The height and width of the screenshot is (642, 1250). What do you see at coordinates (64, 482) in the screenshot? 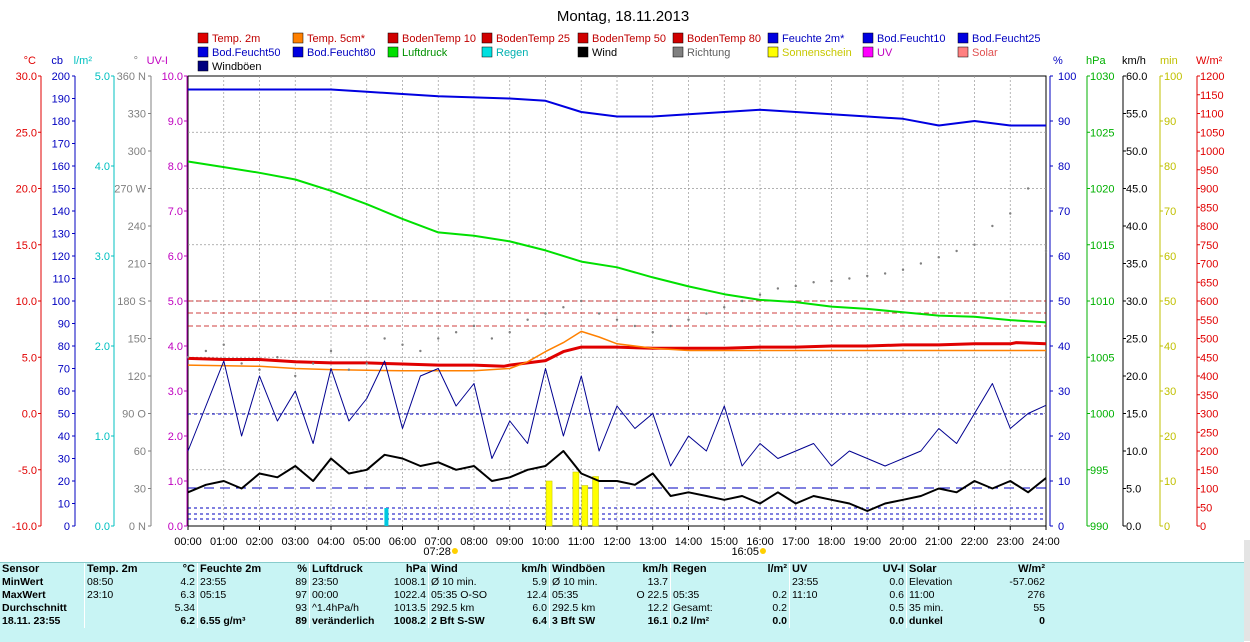
I see `axis-tick-label: 20` at bounding box center [64, 482].